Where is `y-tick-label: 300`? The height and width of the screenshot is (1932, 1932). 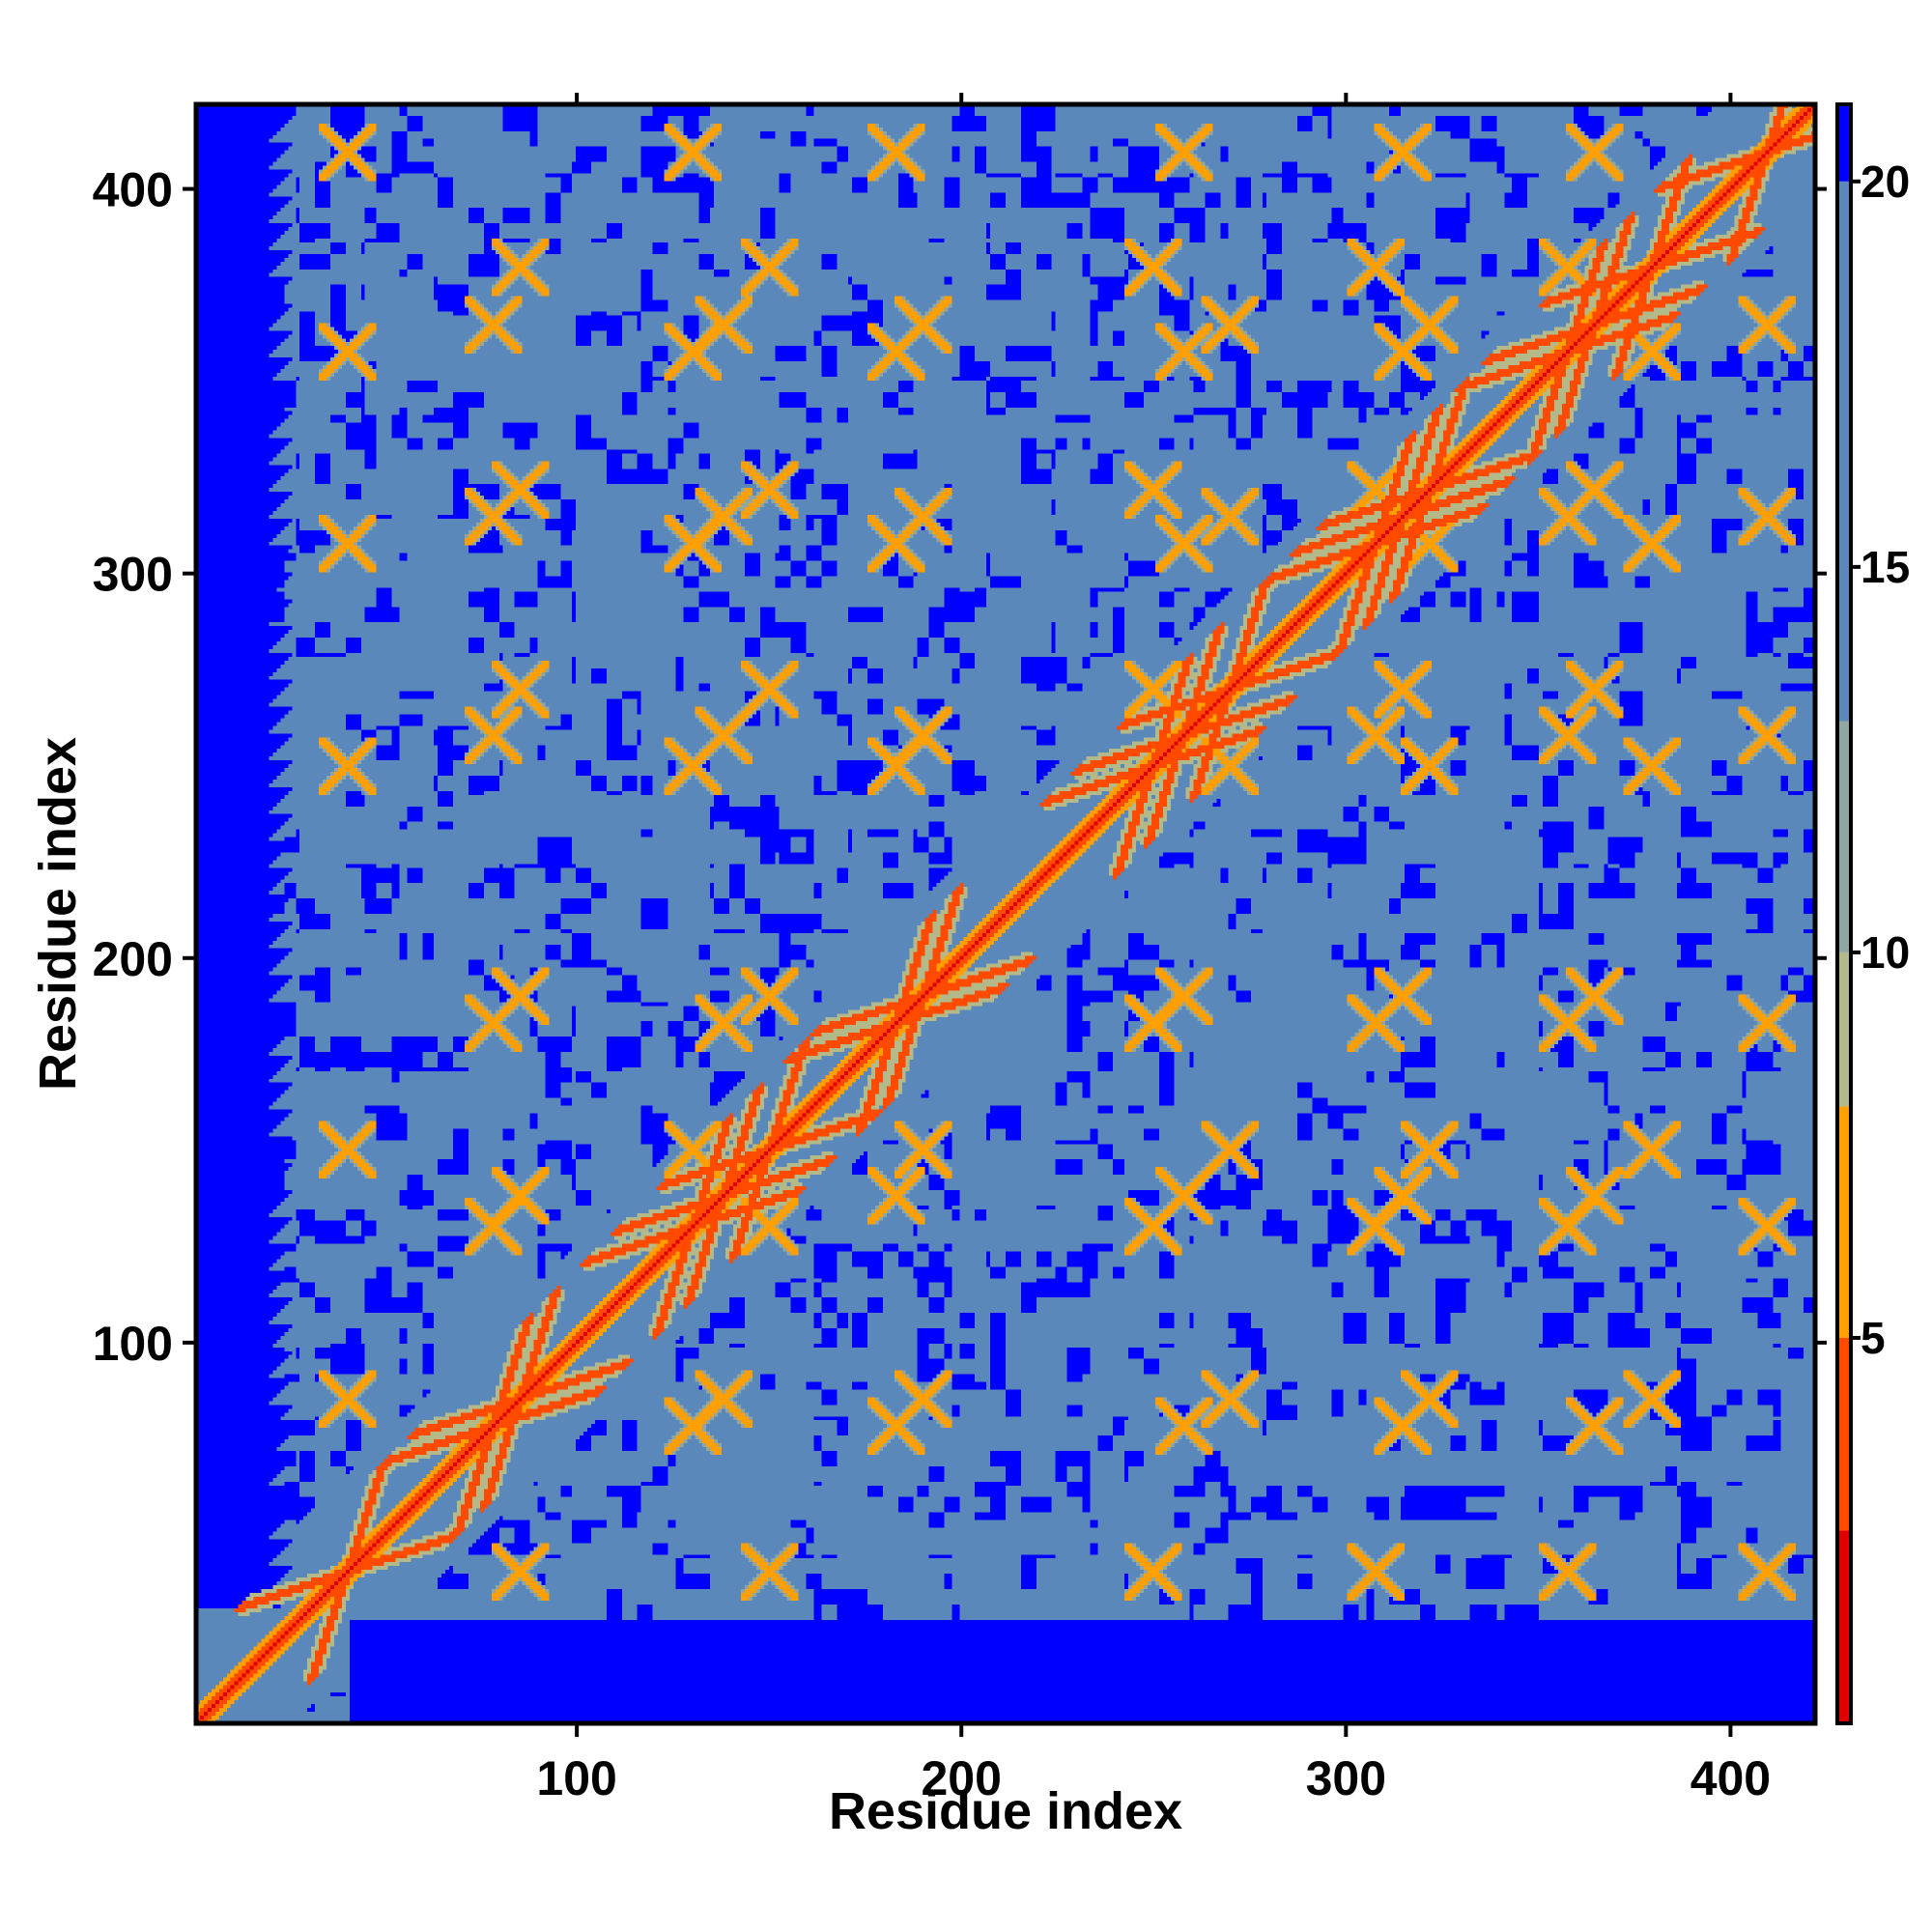 y-tick-label: 300 is located at coordinates (133, 575).